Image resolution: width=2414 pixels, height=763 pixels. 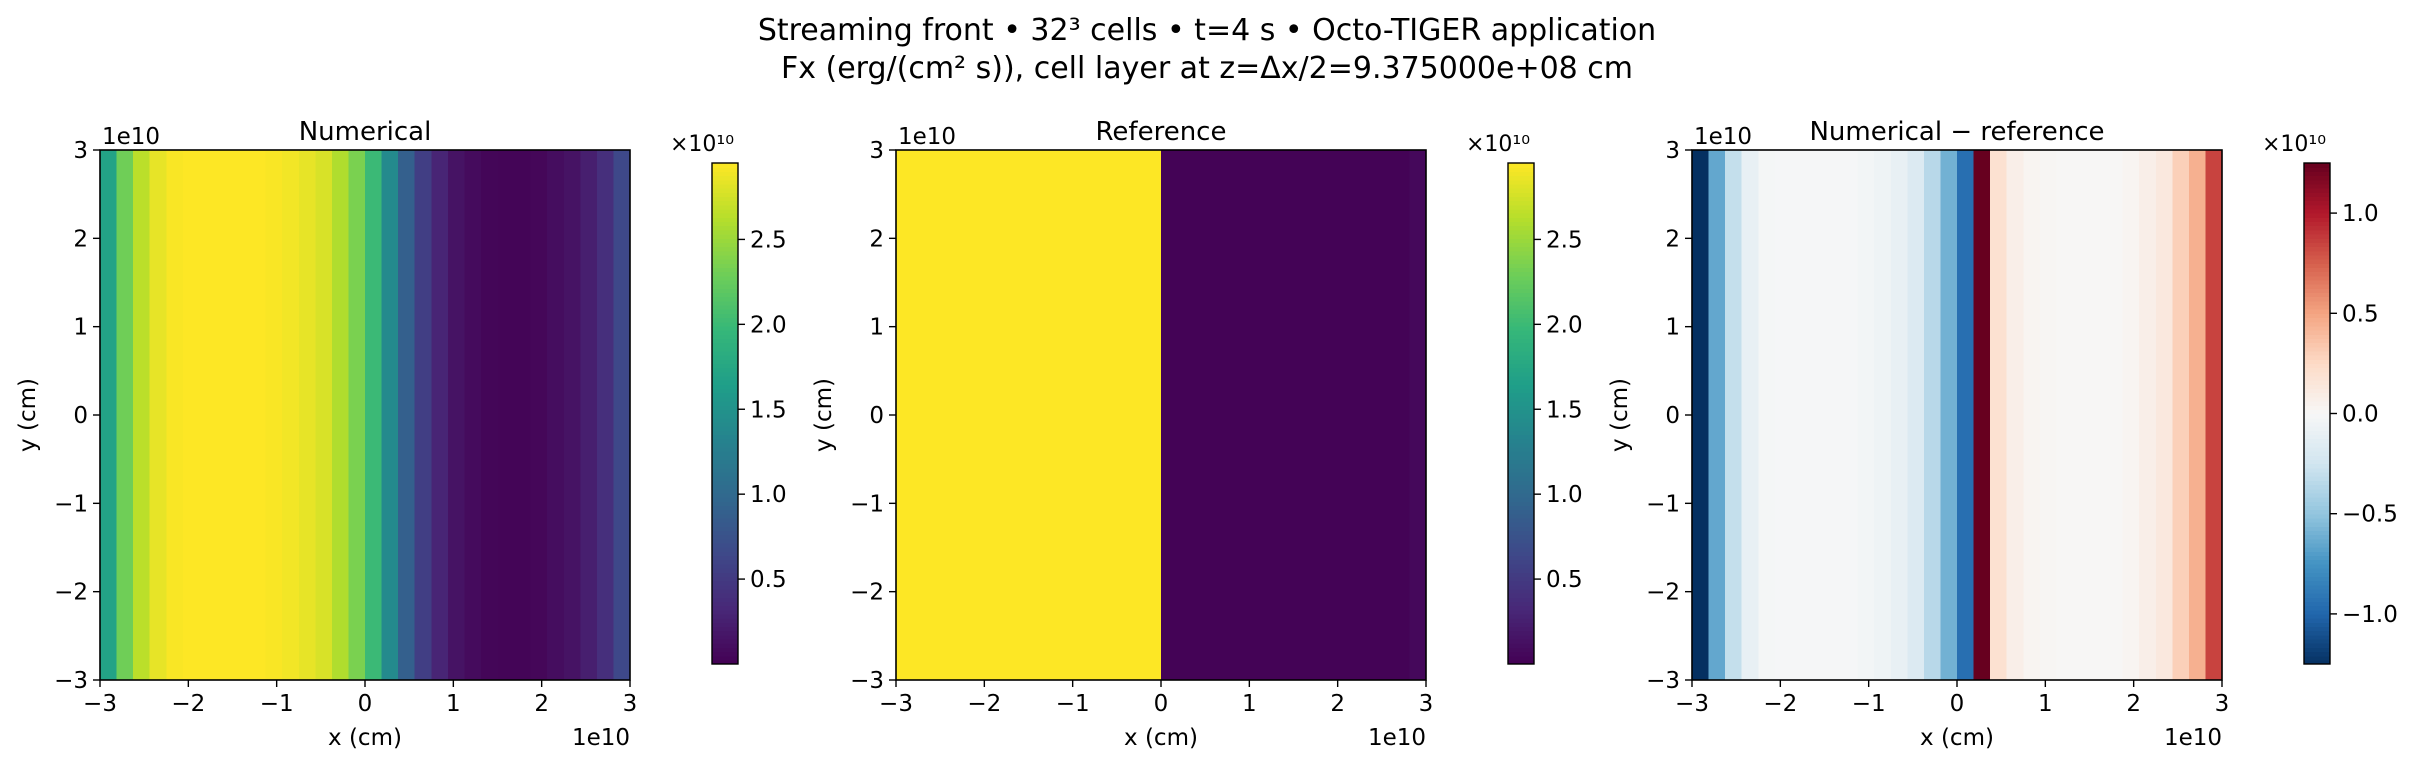 I want to click on colorbar-tick-label: 2.5, so click(x=1564, y=240).